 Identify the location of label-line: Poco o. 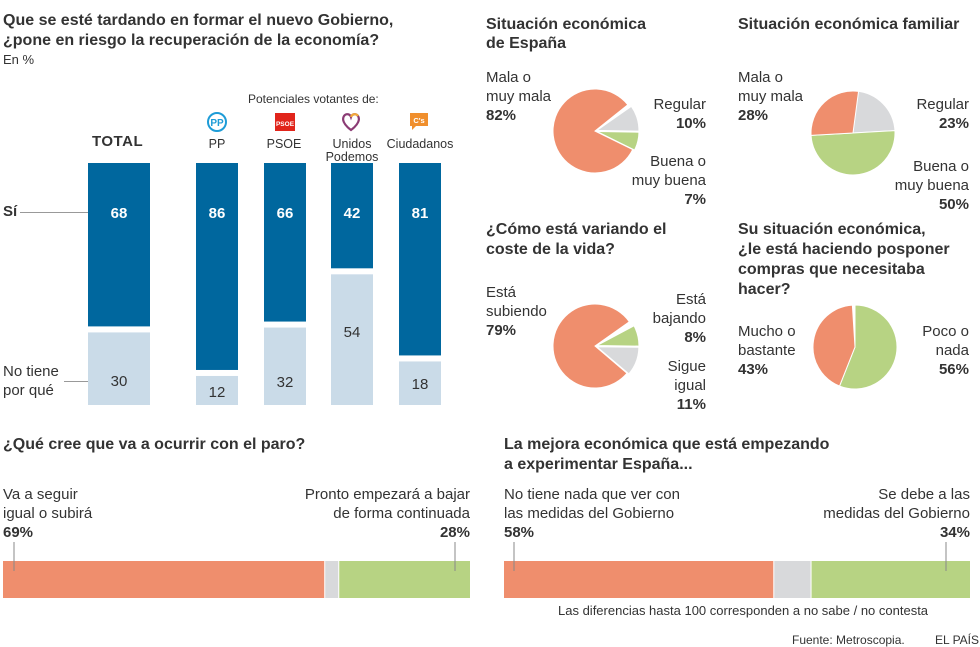
(945, 331).